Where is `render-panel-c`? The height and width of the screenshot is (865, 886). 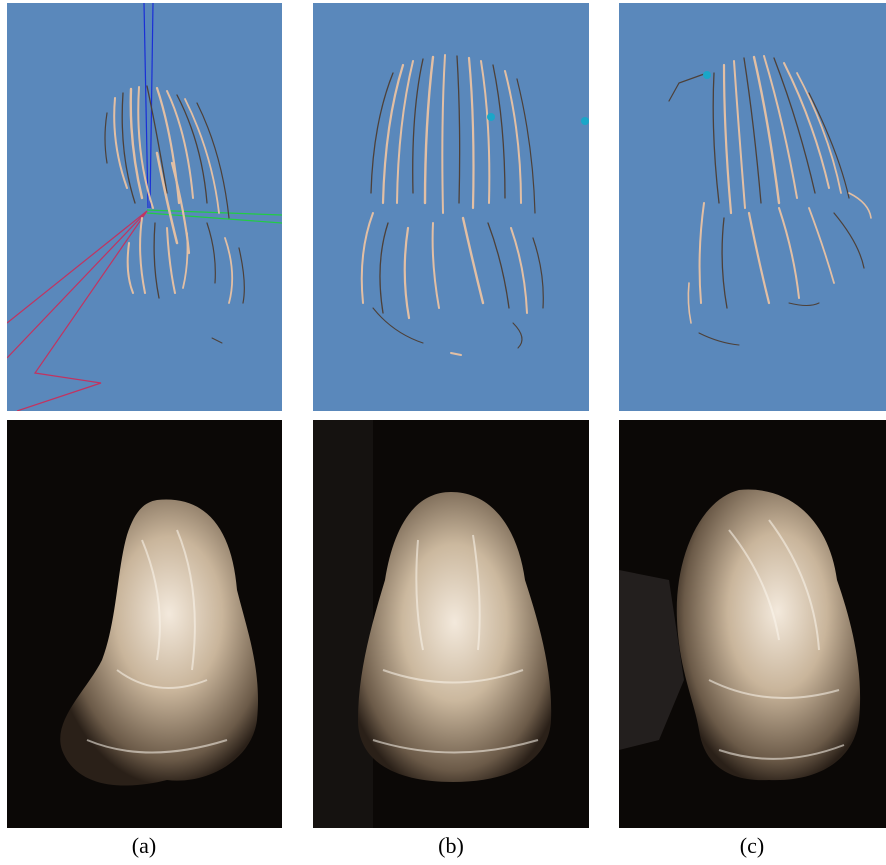 render-panel-c is located at coordinates (752, 207).